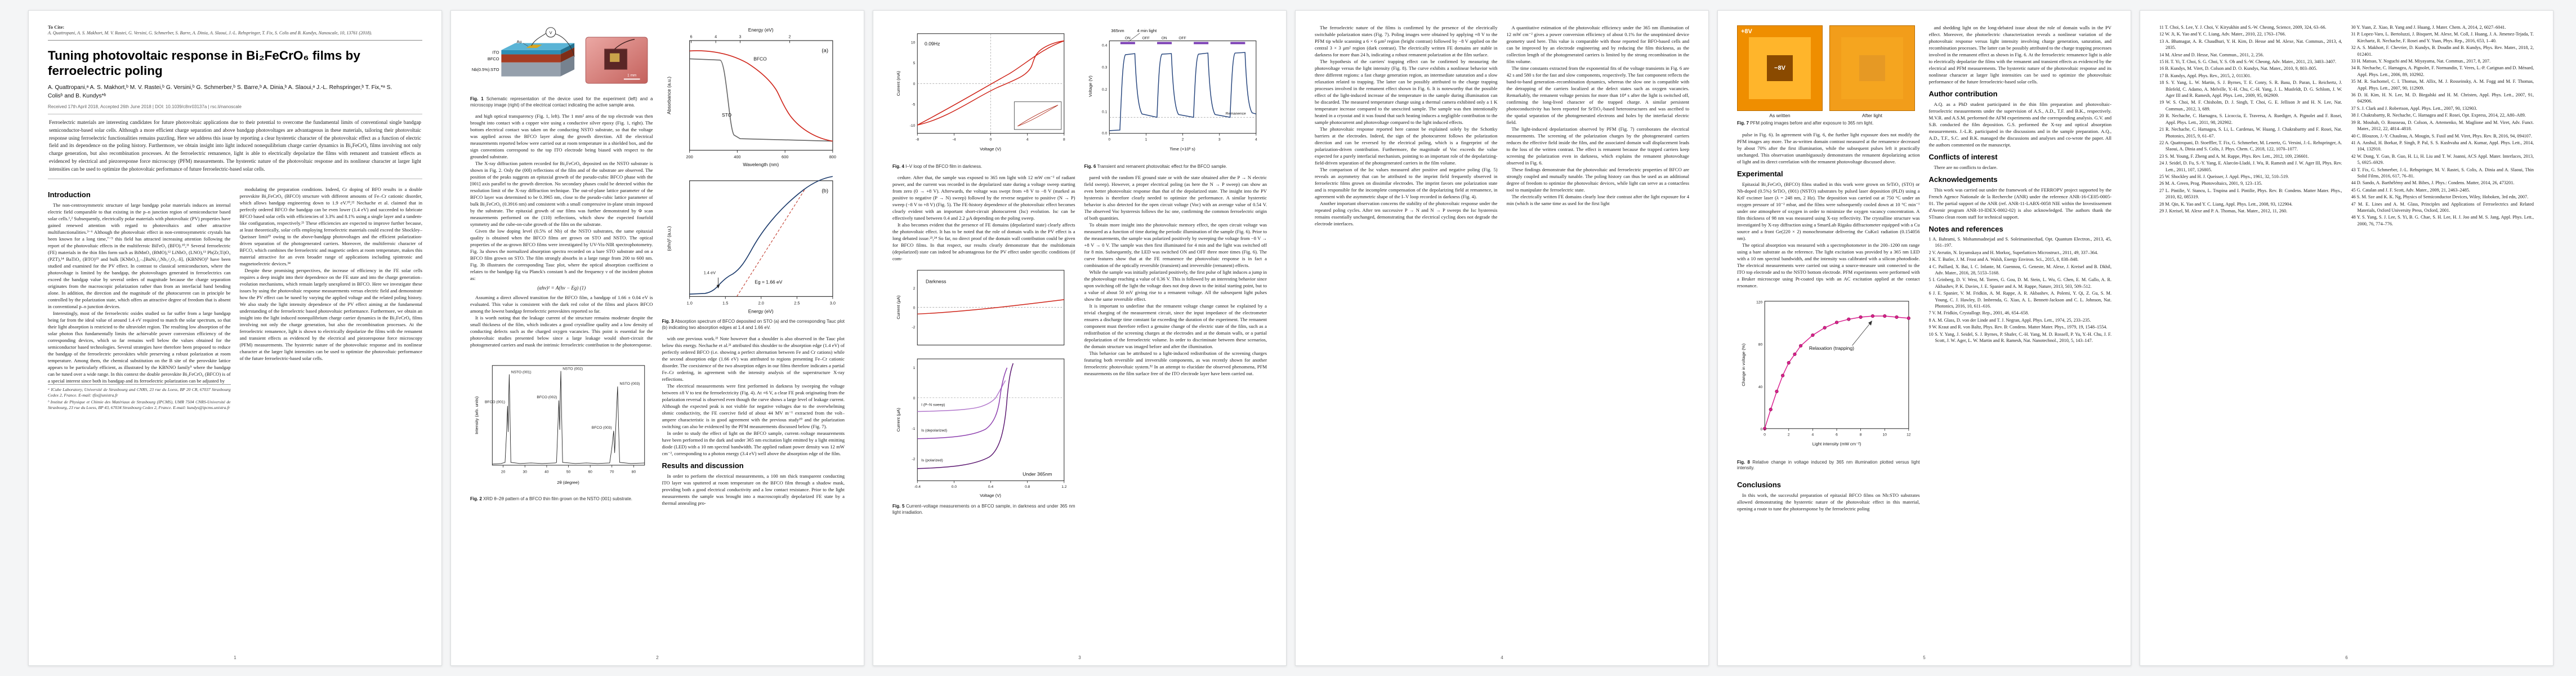 The height and width of the screenshot is (676, 2576). I want to click on fig8-intensity-plot: Relaxation (trapping) 0 2 4 6 8 10 12, so click(1828, 373).